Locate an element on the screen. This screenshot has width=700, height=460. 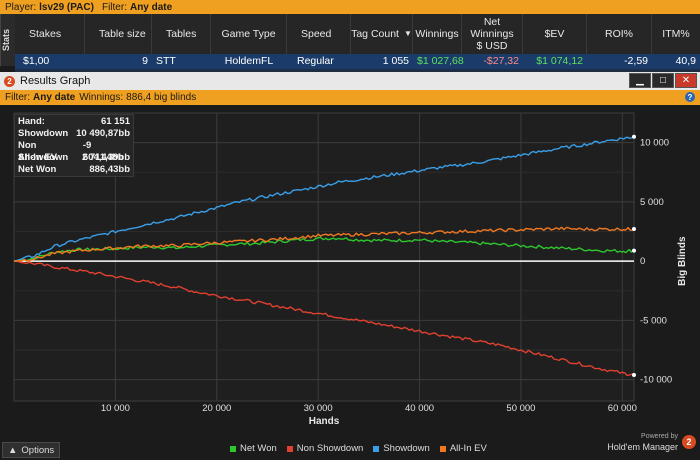
legend-item-all-in-ev: All-In EV is located at coordinates (463, 448).